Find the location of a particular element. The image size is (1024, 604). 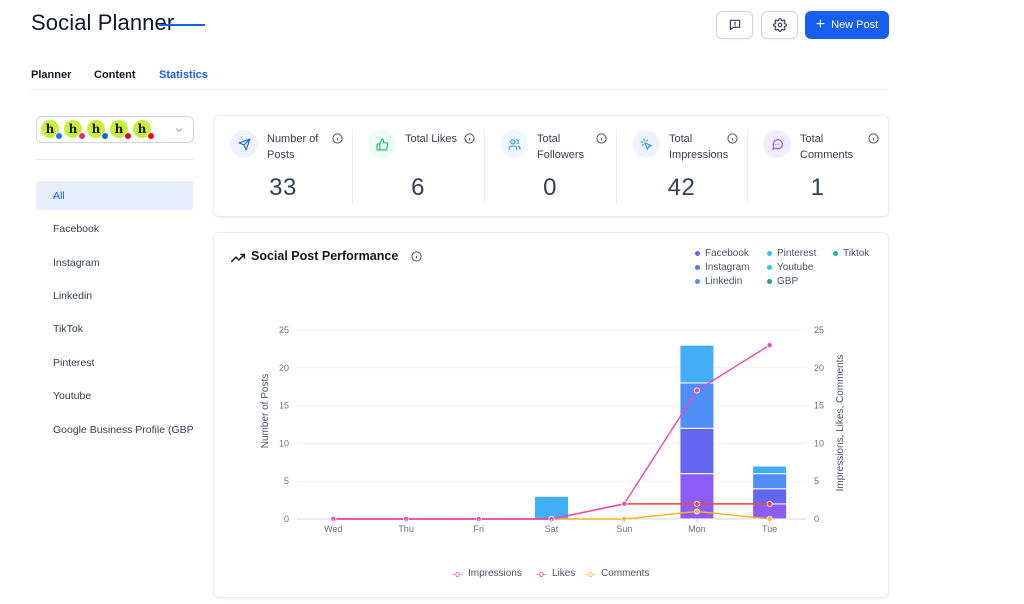

chevron-down-icon is located at coordinates (179, 130).